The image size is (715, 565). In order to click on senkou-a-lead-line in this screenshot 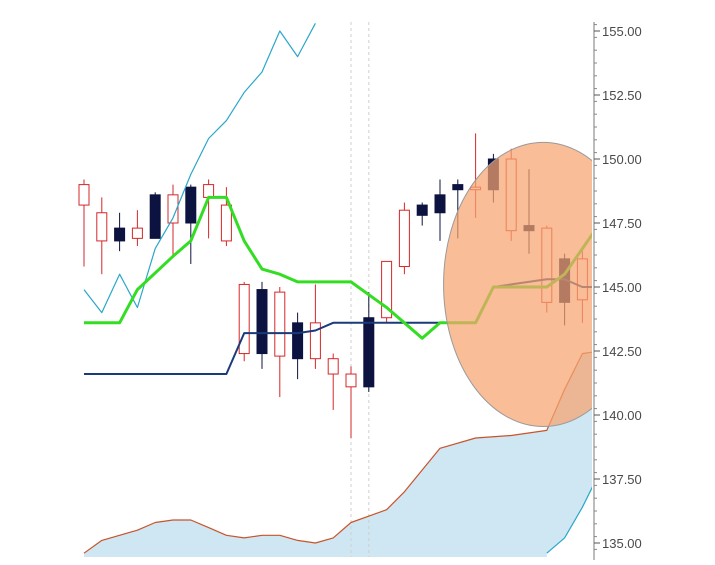, I will do `click(569, 520)`.